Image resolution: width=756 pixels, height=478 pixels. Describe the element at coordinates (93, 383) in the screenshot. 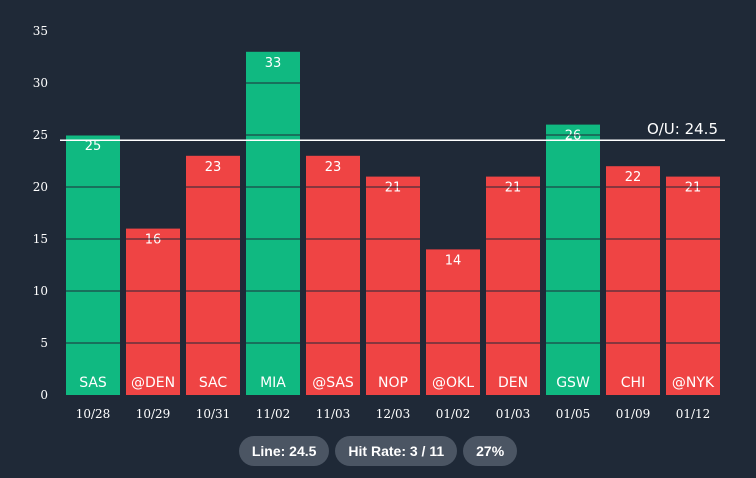

I see `bar-opponent-label: SAS` at that location.